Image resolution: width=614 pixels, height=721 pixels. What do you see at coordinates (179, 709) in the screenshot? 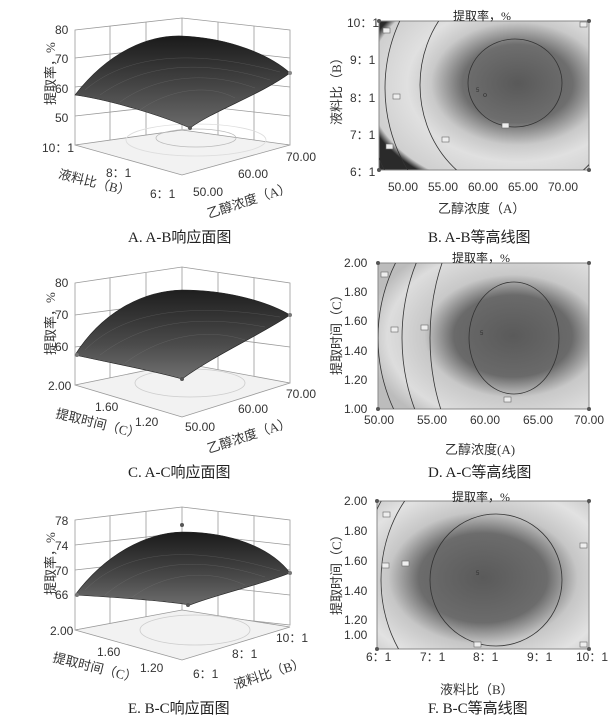
I see `caption-e: E. B-C响应面图` at bounding box center [179, 709].